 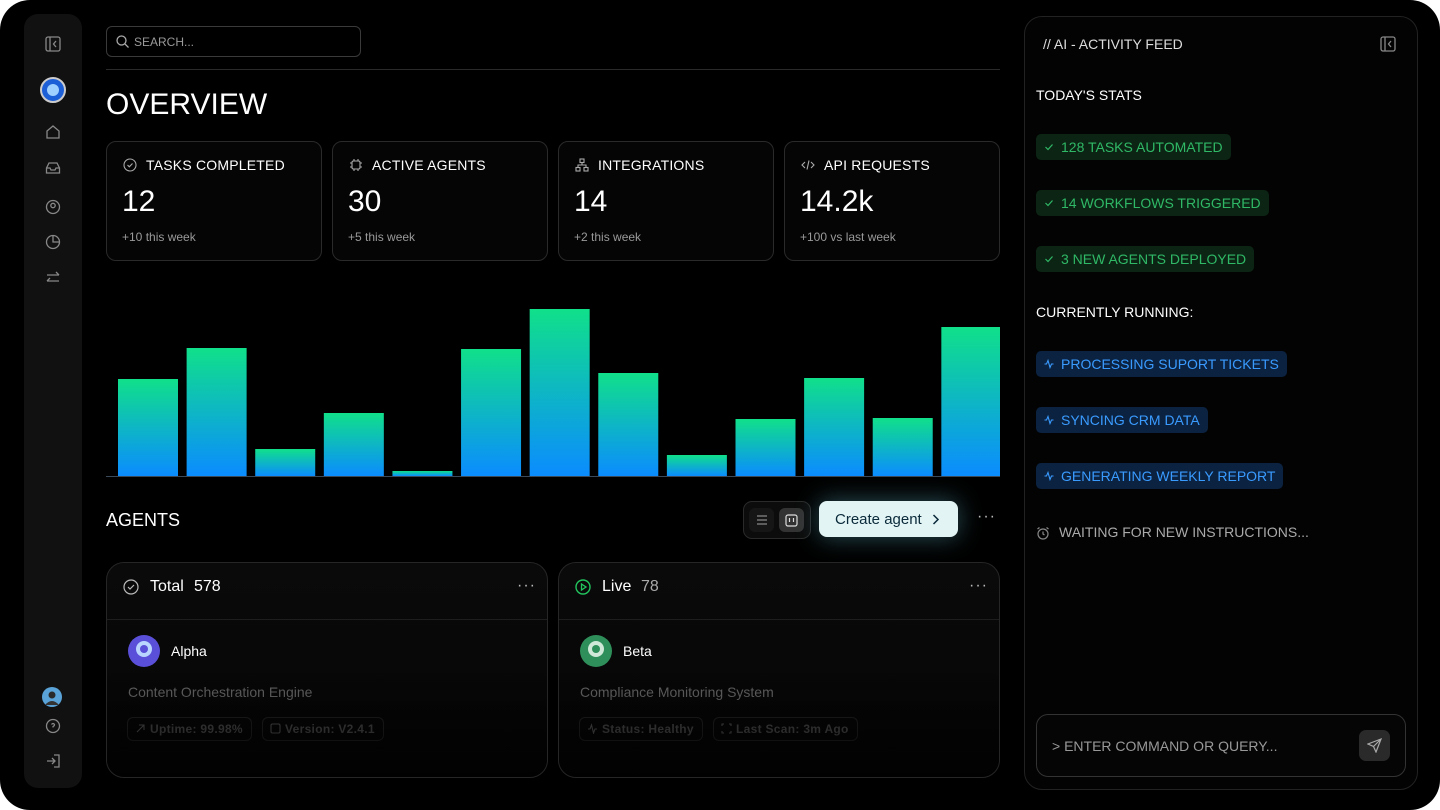 What do you see at coordinates (1113, 44) in the screenshot?
I see `feed-title: // AI - ACTIVITY FEED` at bounding box center [1113, 44].